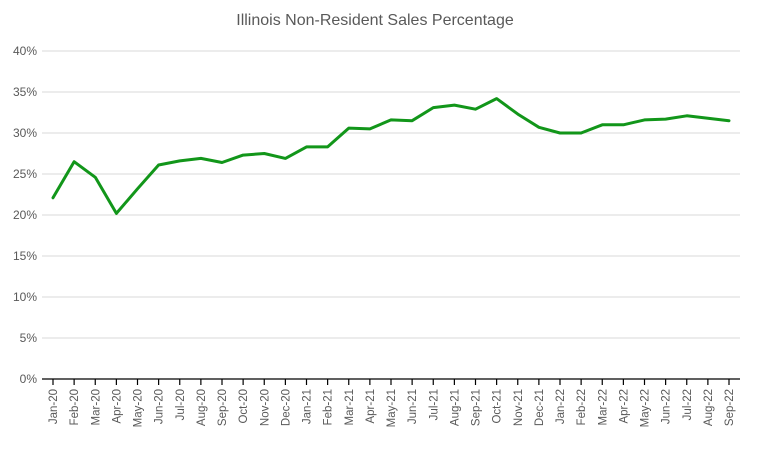 This screenshot has width=757, height=450. What do you see at coordinates (371, 406) in the screenshot?
I see `x-tick-label: Apr-21` at bounding box center [371, 406].